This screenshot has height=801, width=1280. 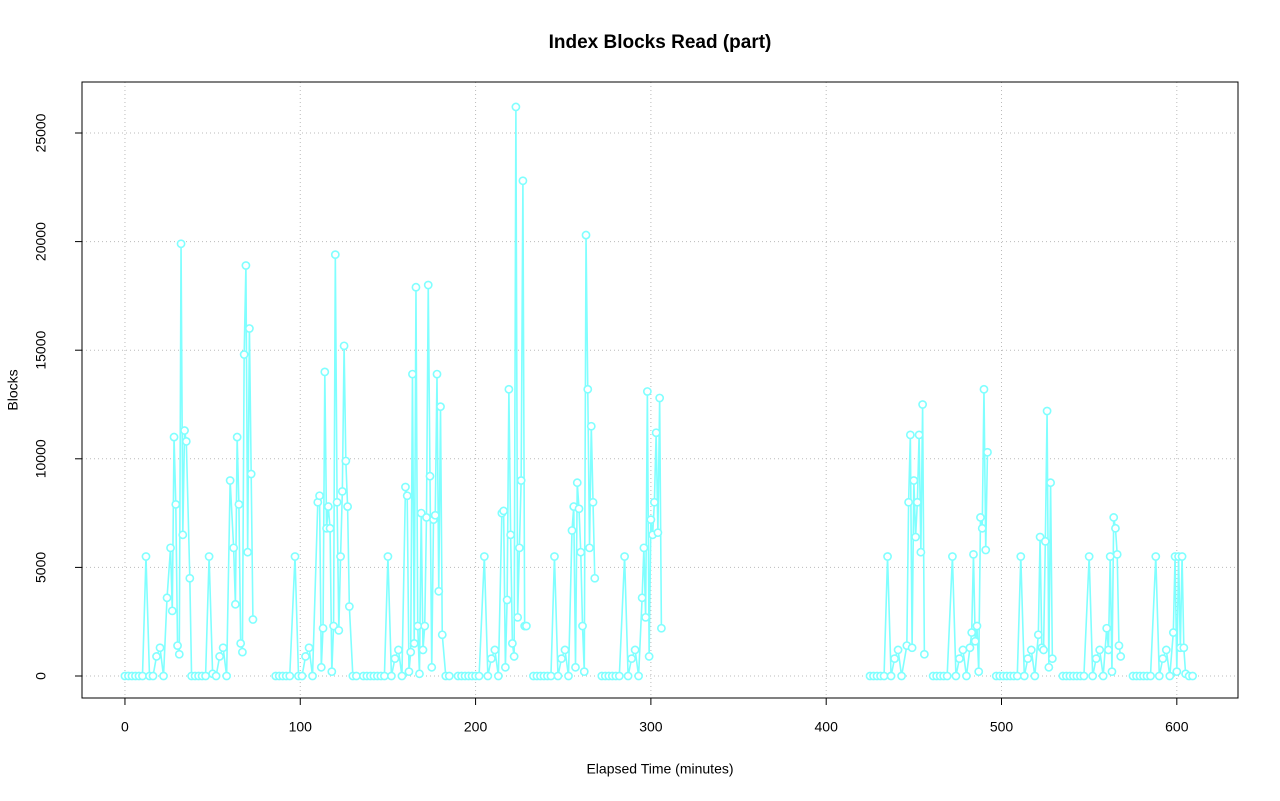 I want to click on x-axis-label: Elapsed Time (minutes), so click(x=659, y=769).